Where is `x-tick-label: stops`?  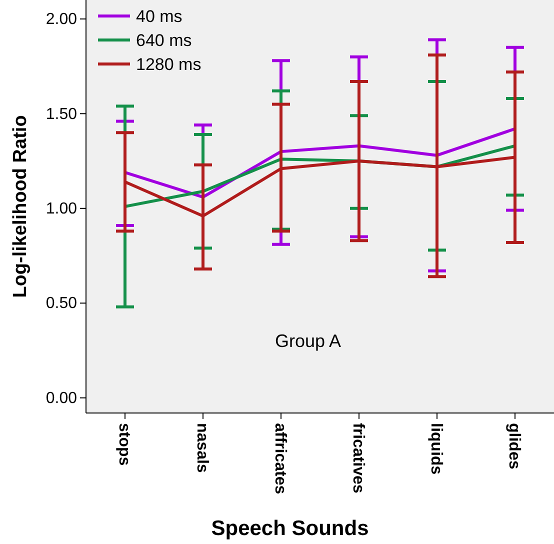 x-tick-label: stops is located at coordinates (123, 444).